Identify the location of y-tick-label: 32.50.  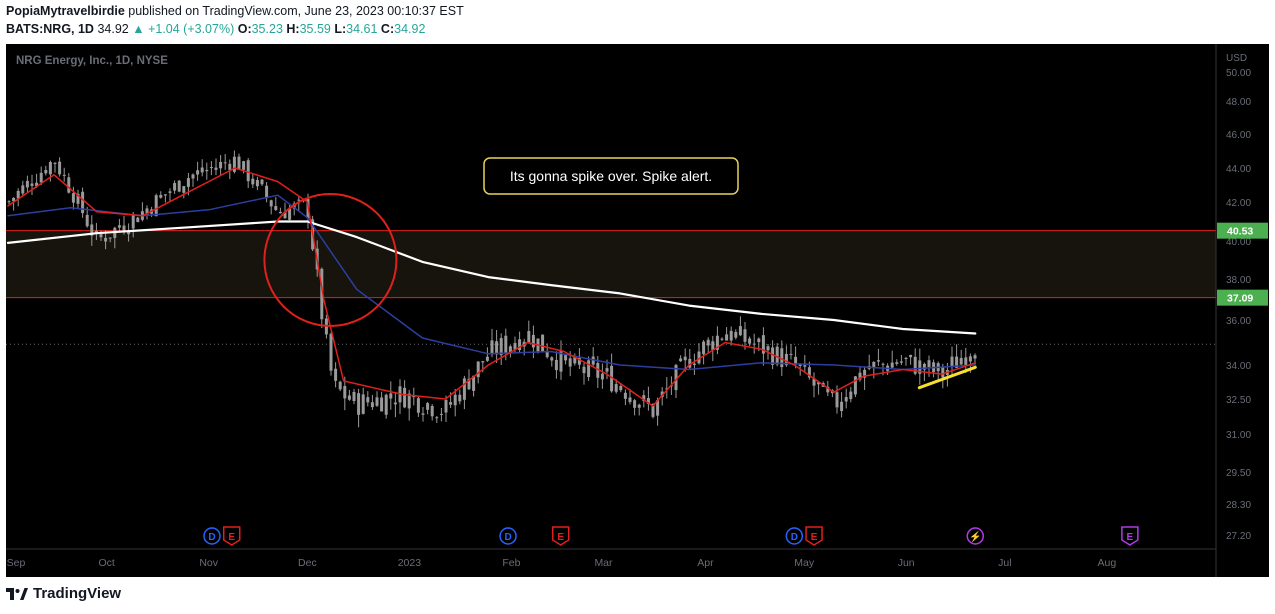
(1238, 400).